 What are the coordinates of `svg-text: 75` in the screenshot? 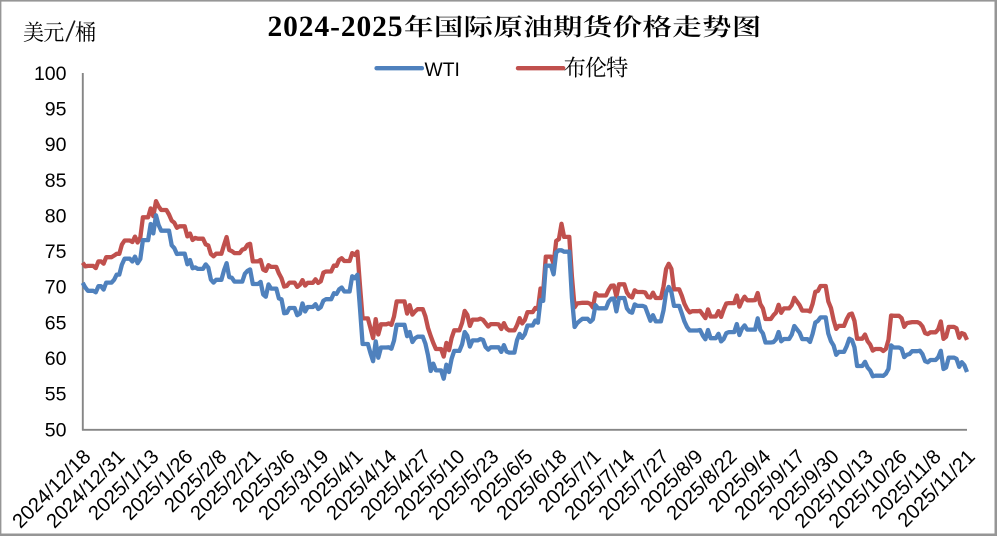 It's located at (56, 252).